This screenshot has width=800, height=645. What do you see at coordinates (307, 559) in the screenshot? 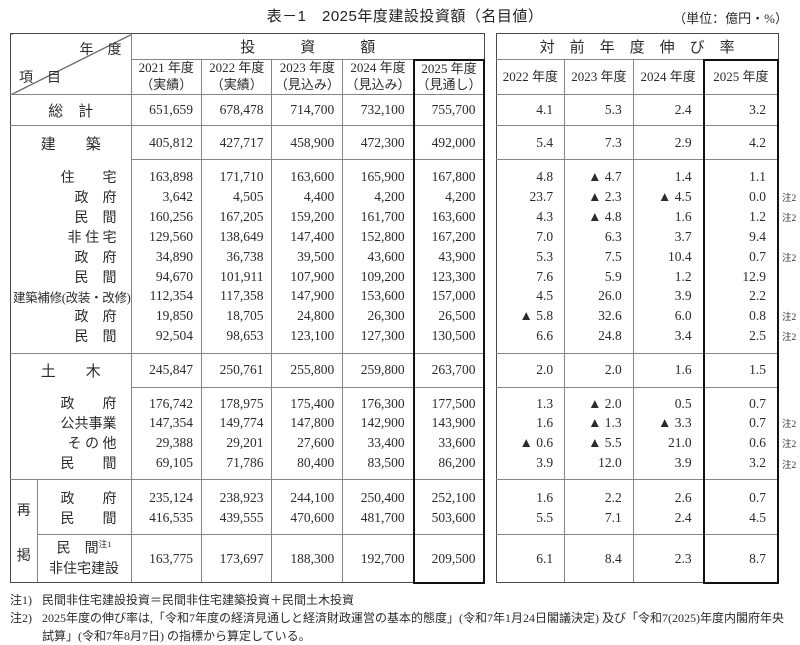
I see `value-cell: 188,300` at bounding box center [307, 559].